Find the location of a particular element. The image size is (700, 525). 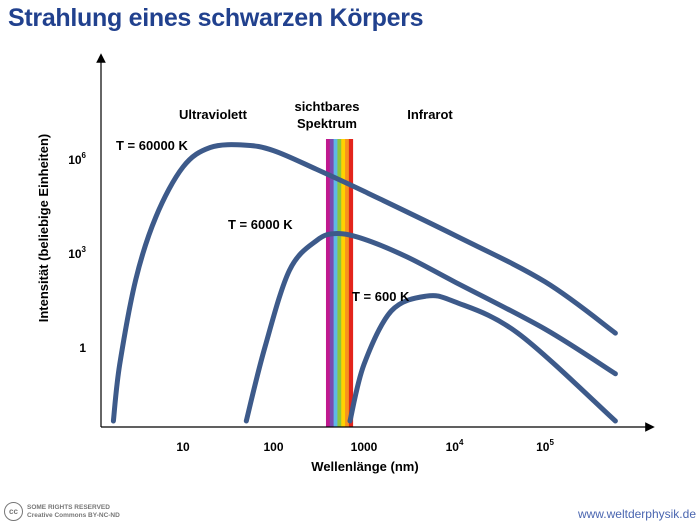

x-axis-label: Wellenlänge (nm) is located at coordinates (364, 466).